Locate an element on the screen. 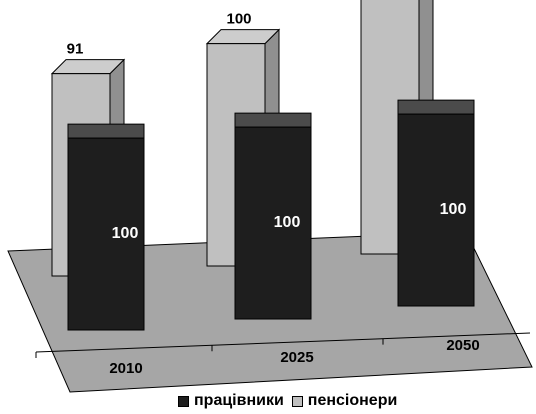 The width and height of the screenshot is (536, 414). data-label-workers-2010: 100 is located at coordinates (125, 233).